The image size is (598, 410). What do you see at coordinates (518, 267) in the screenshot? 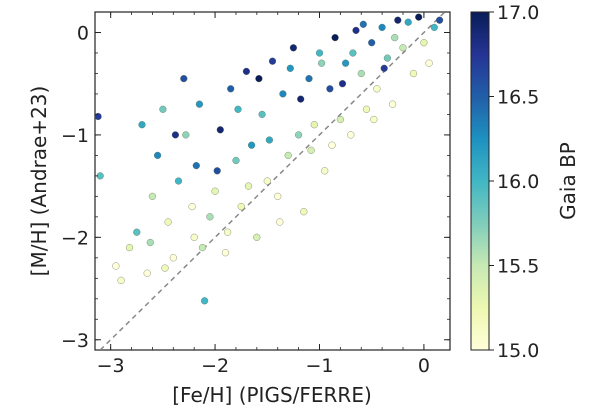
I see `colorbar-tick-label: 15.5` at bounding box center [518, 267].